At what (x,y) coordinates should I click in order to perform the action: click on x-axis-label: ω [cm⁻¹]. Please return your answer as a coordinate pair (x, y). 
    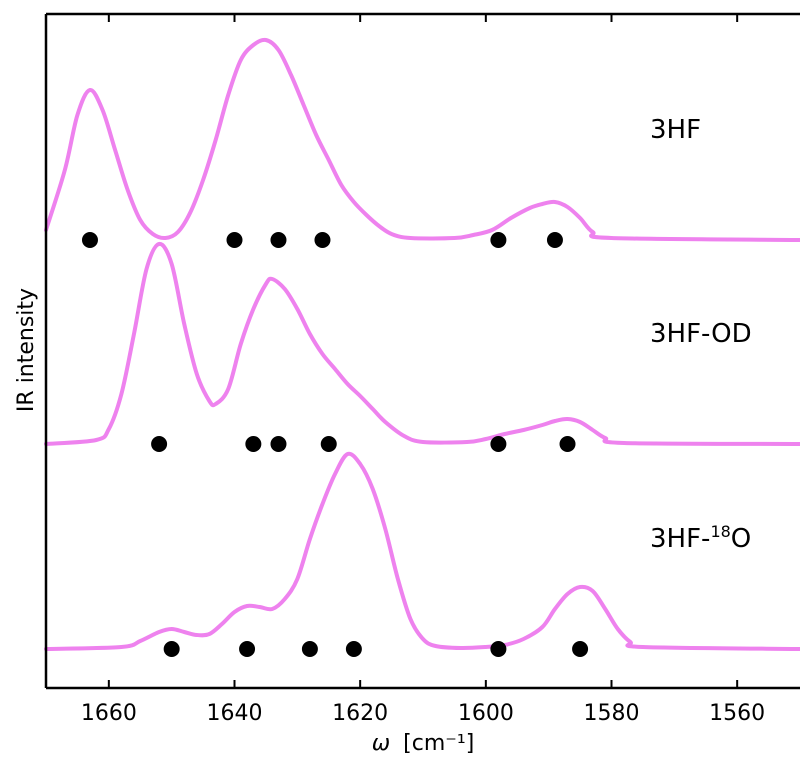
    Looking at the image, I should click on (423, 743).